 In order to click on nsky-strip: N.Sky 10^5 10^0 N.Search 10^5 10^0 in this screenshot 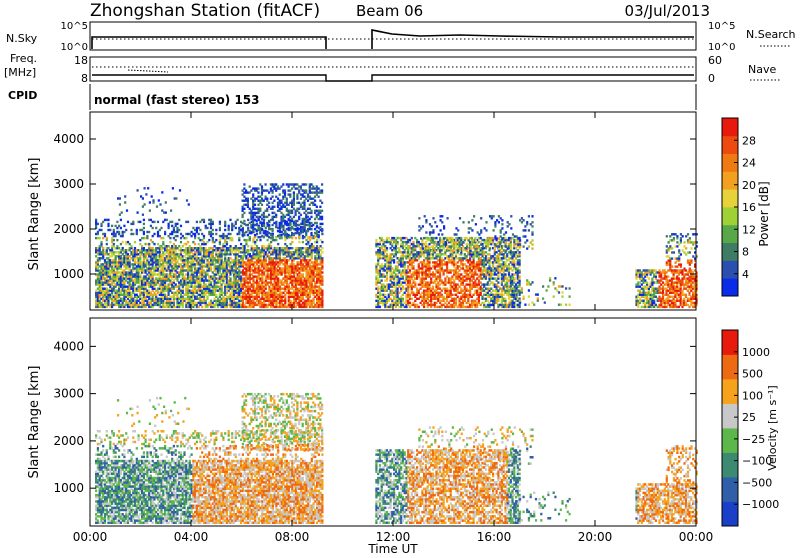, I will do `click(401, 37)`.